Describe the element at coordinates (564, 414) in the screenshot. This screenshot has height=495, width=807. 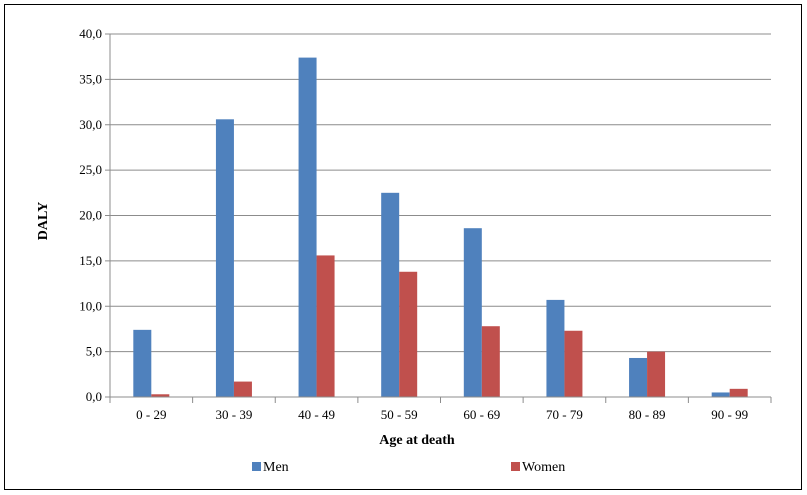
I see `x-tick-label: 70 - 79` at that location.